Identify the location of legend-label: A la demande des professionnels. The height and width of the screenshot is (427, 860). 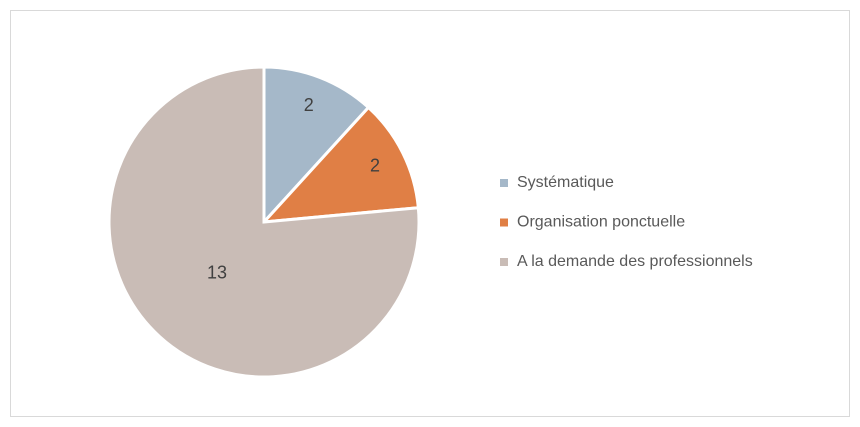
(635, 261).